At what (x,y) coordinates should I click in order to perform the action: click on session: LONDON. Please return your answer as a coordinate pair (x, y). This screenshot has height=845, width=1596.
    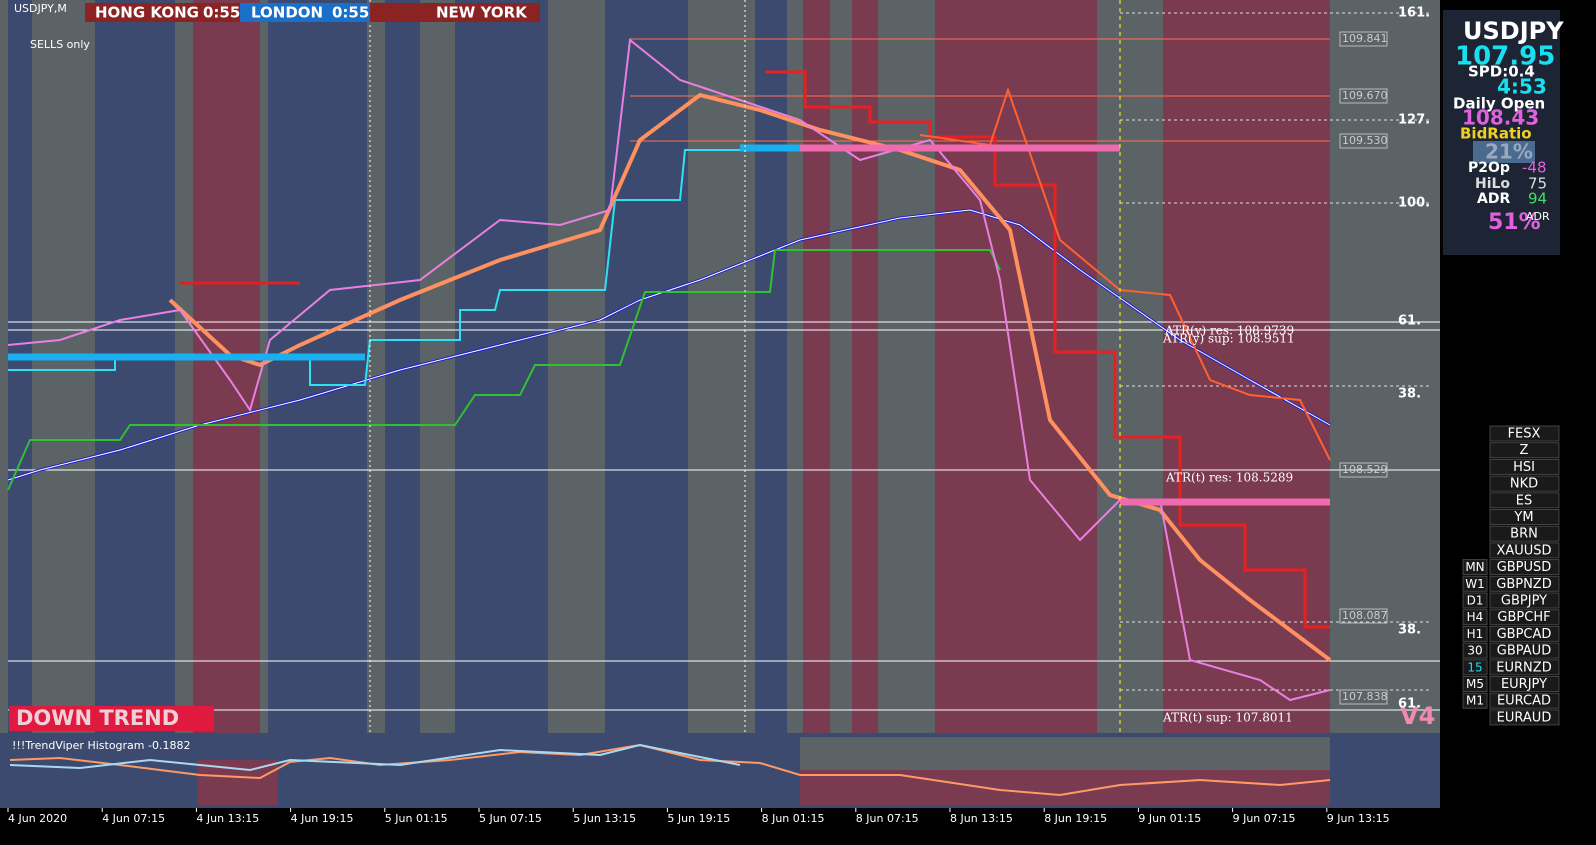
    Looking at the image, I should click on (287, 13).